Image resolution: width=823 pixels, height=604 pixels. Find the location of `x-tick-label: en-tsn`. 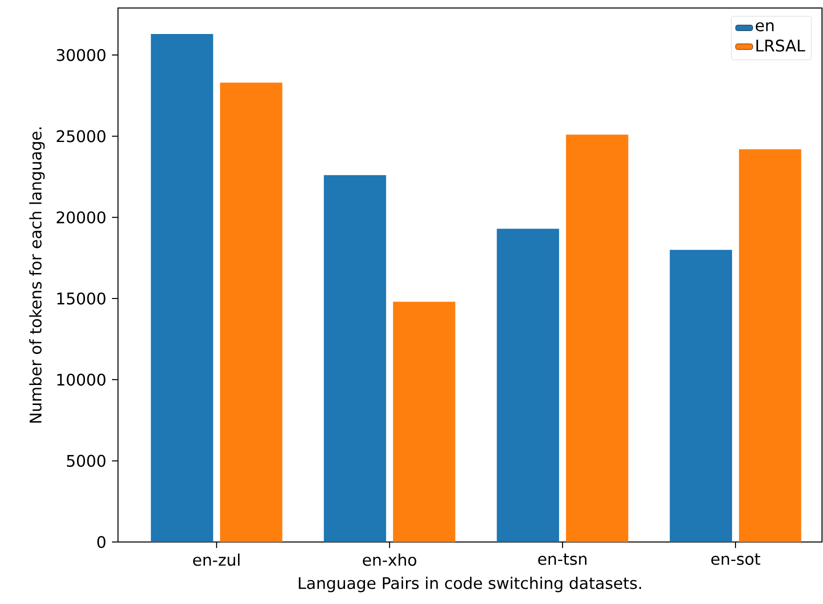

x-tick-label: en-tsn is located at coordinates (562, 559).